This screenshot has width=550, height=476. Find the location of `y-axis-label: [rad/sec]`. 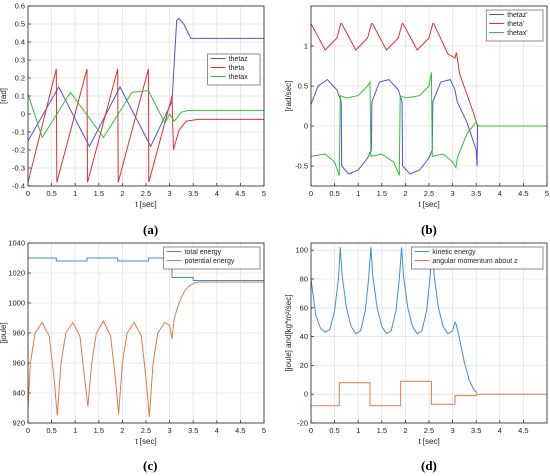

y-axis-label: [rad/sec] is located at coordinates (288, 96).